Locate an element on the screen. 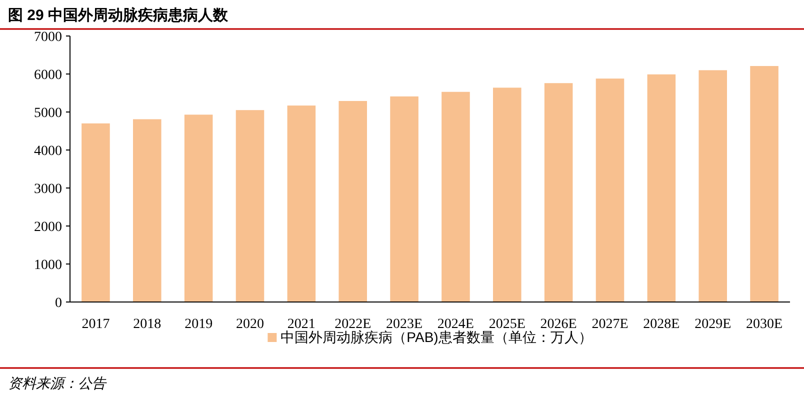  x-tick-label: 2030E is located at coordinates (764, 324).